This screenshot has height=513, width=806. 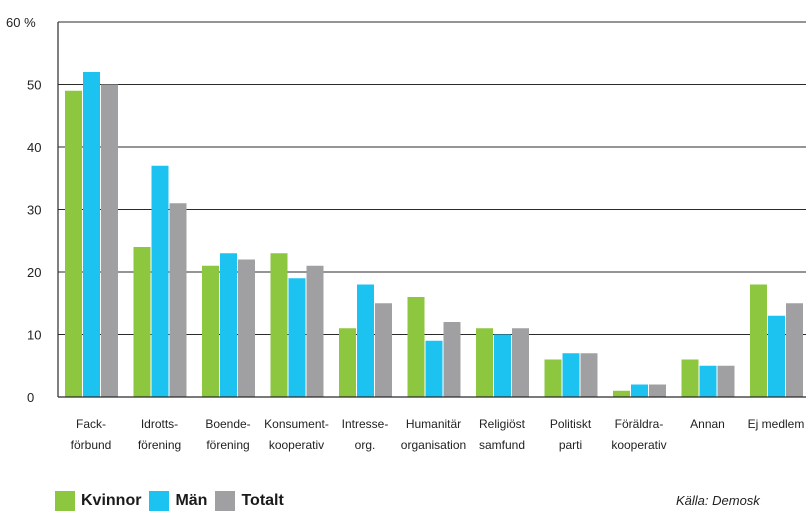 I want to click on category-label: Konsument-kooperativ, so click(x=296, y=434).